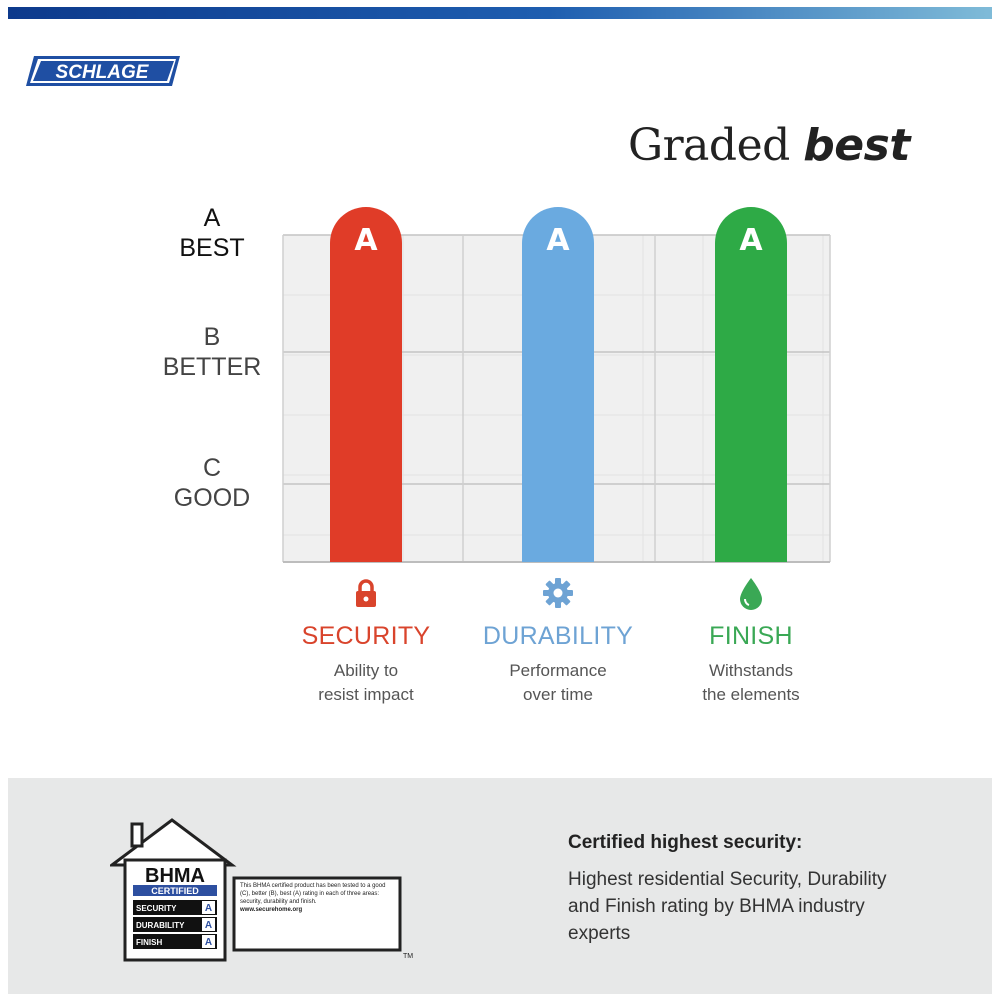  What do you see at coordinates (751, 384) in the screenshot?
I see `bar-finish` at bounding box center [751, 384].